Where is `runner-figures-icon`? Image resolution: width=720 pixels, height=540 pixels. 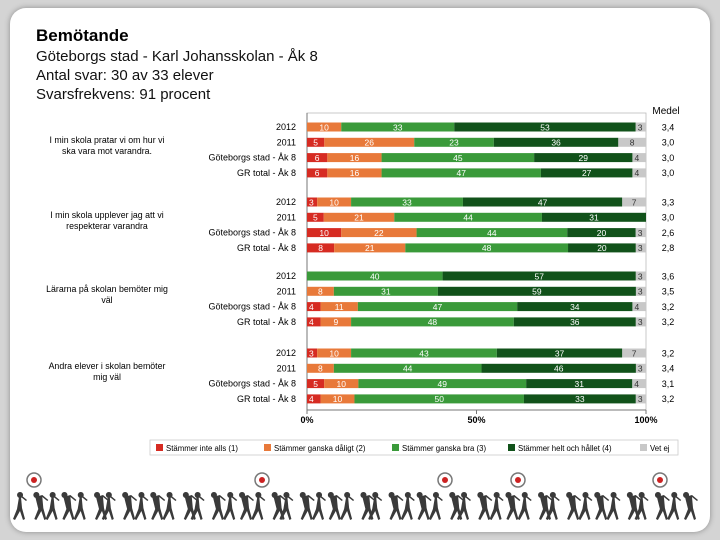 runner-figures-icon is located at coordinates (355, 506).